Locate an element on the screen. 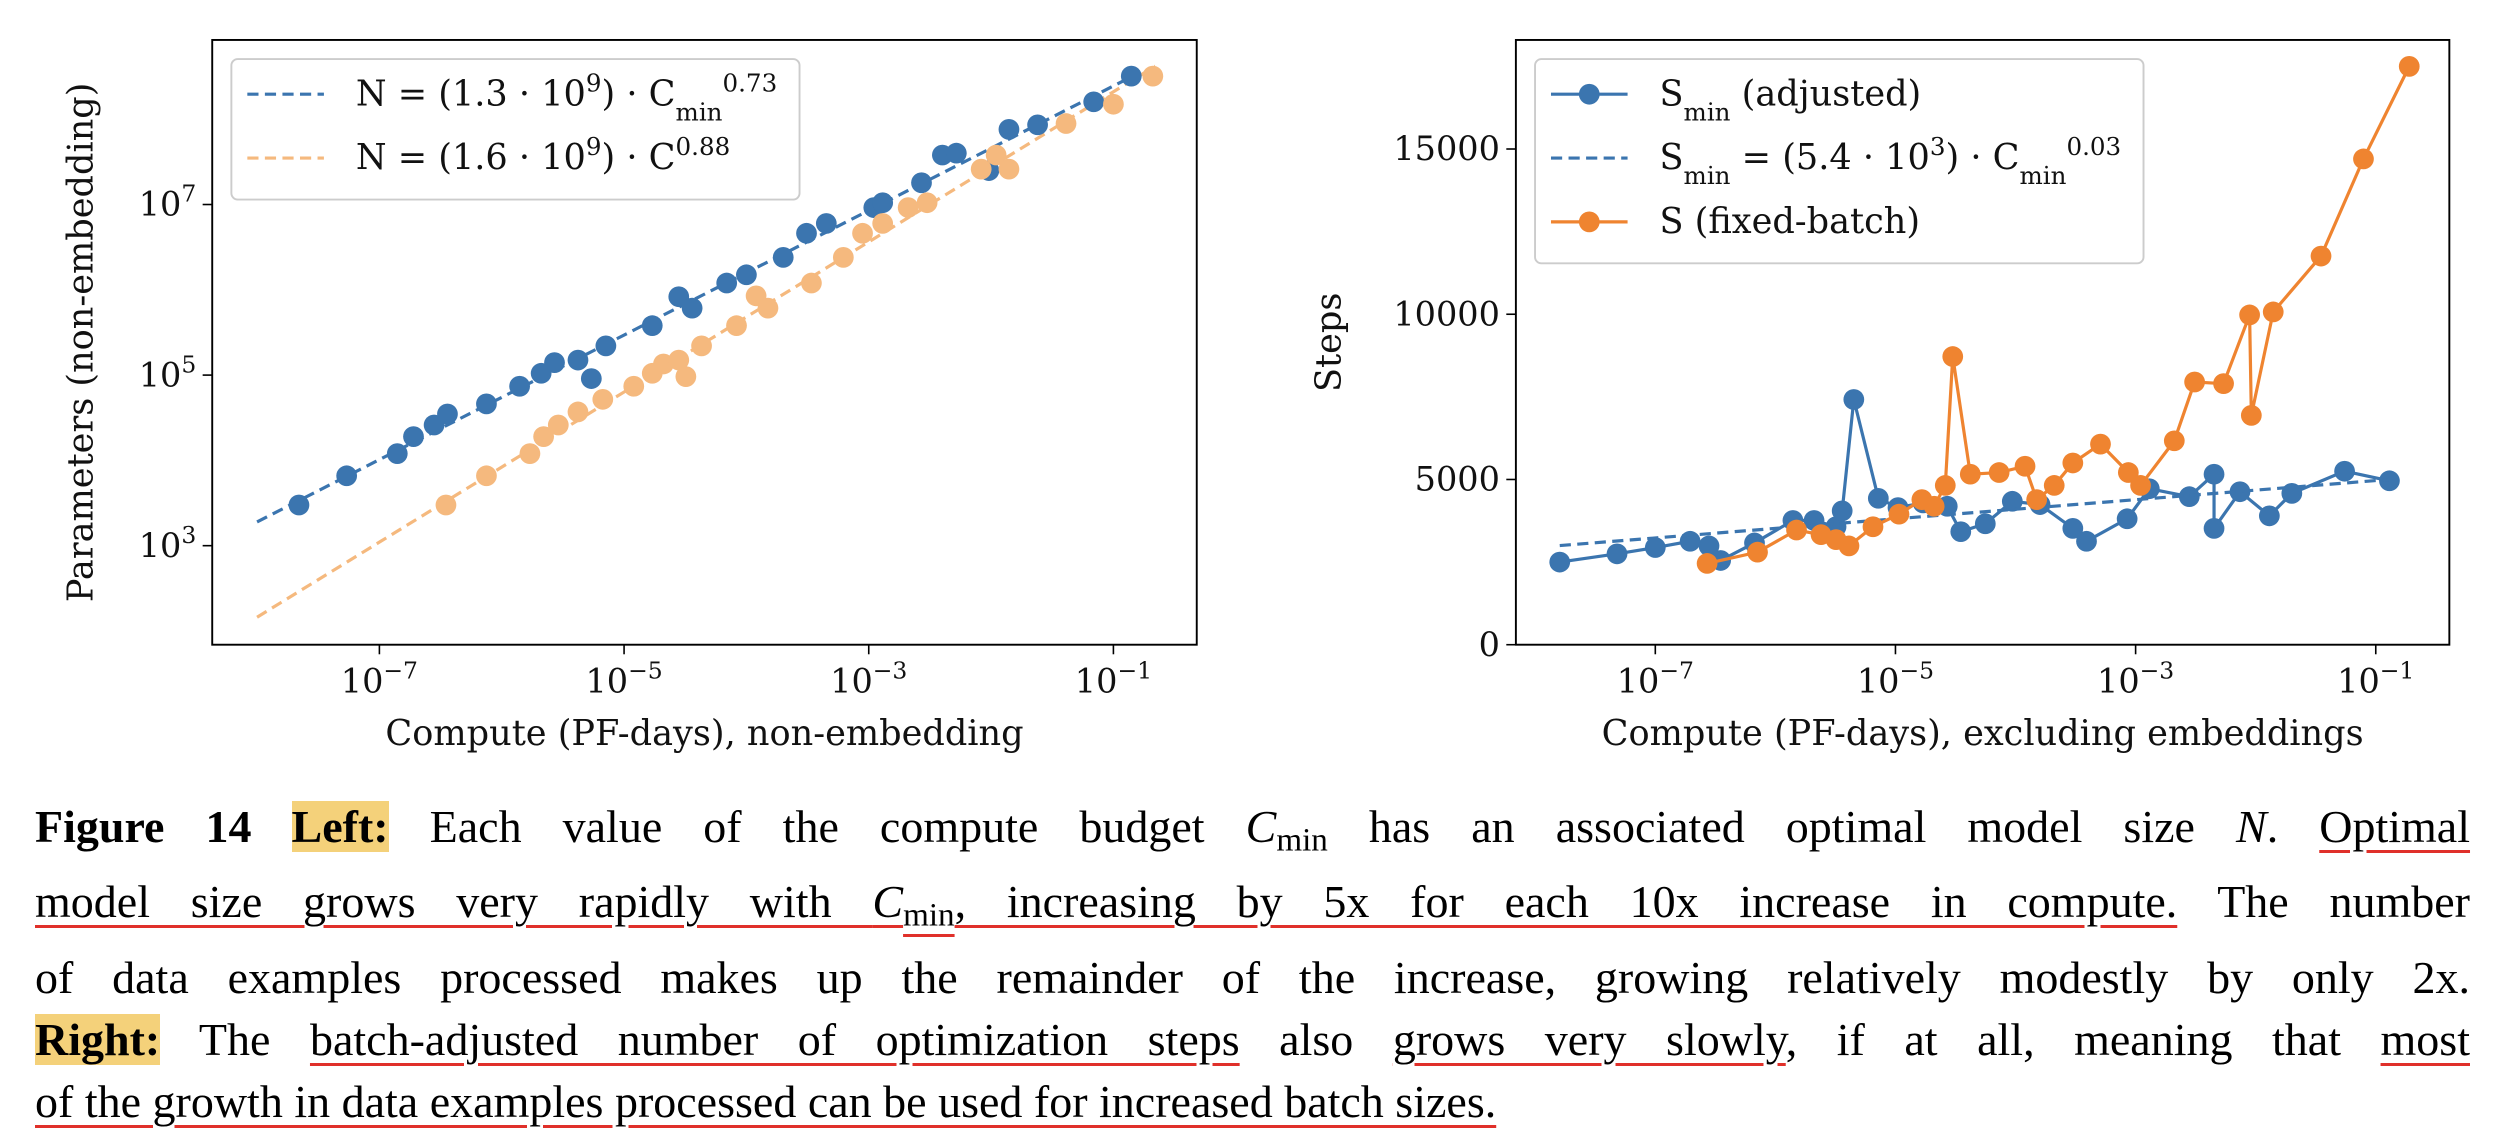 The height and width of the screenshot is (1142, 2502). caption-text: also is located at coordinates (1316, 1039).